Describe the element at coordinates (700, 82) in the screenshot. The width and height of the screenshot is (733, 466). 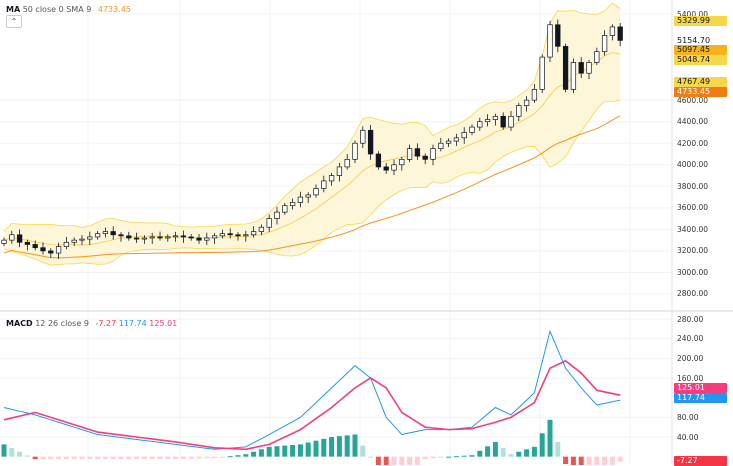
I see `price-tag: 4767.49` at that location.